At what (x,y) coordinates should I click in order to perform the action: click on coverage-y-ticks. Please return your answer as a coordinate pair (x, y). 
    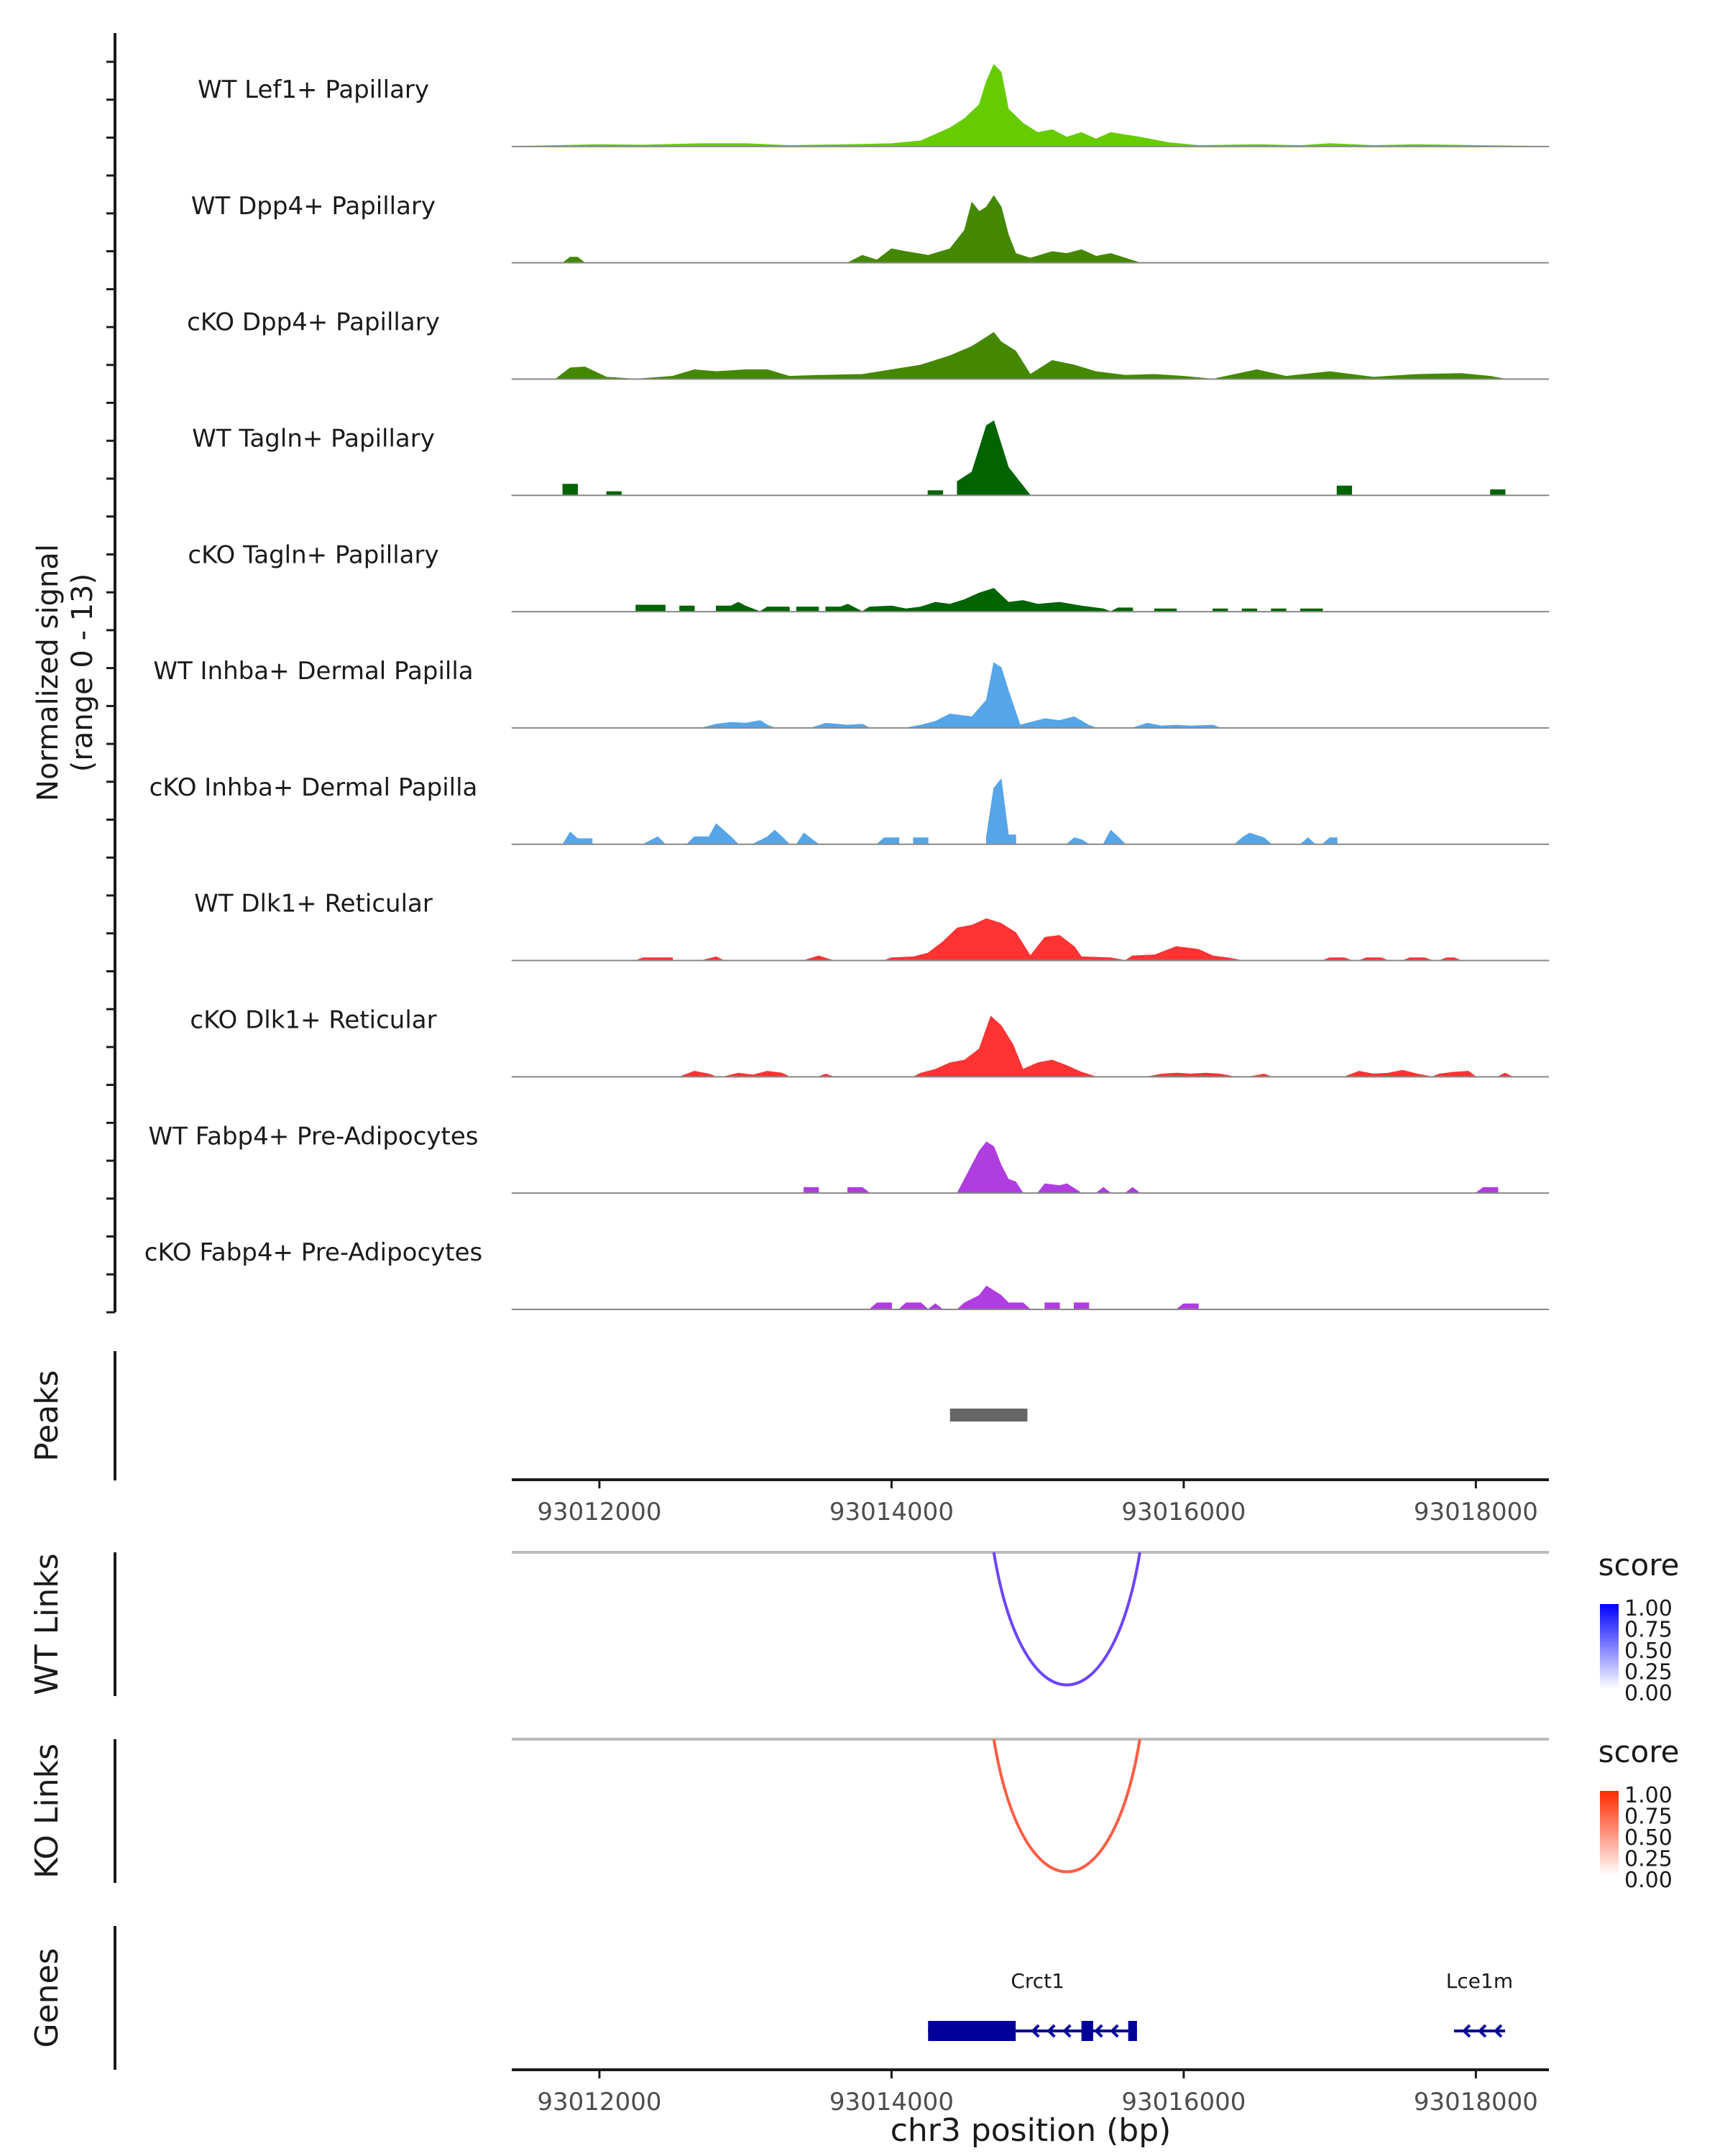
    Looking at the image, I should click on (110, 687).